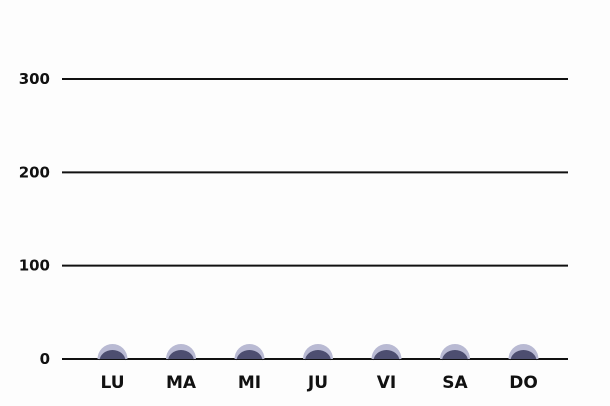 This screenshot has width=610, height=406. I want to click on bar-do, so click(523, 352).